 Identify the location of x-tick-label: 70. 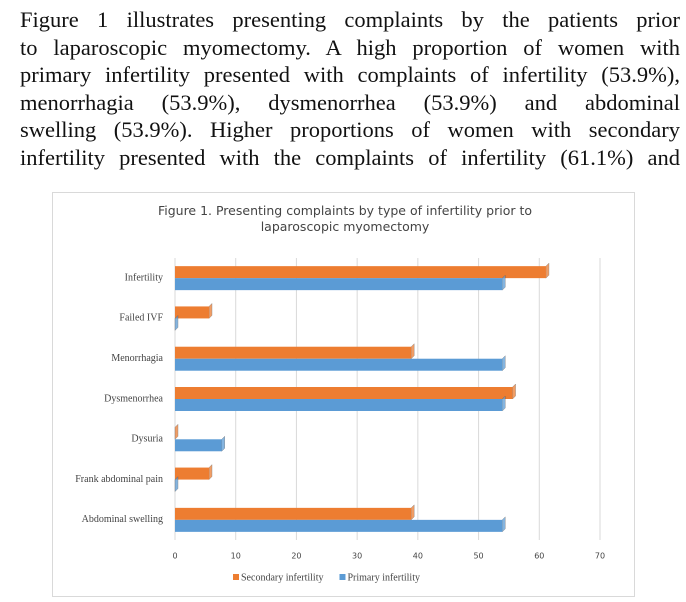
(600, 556).